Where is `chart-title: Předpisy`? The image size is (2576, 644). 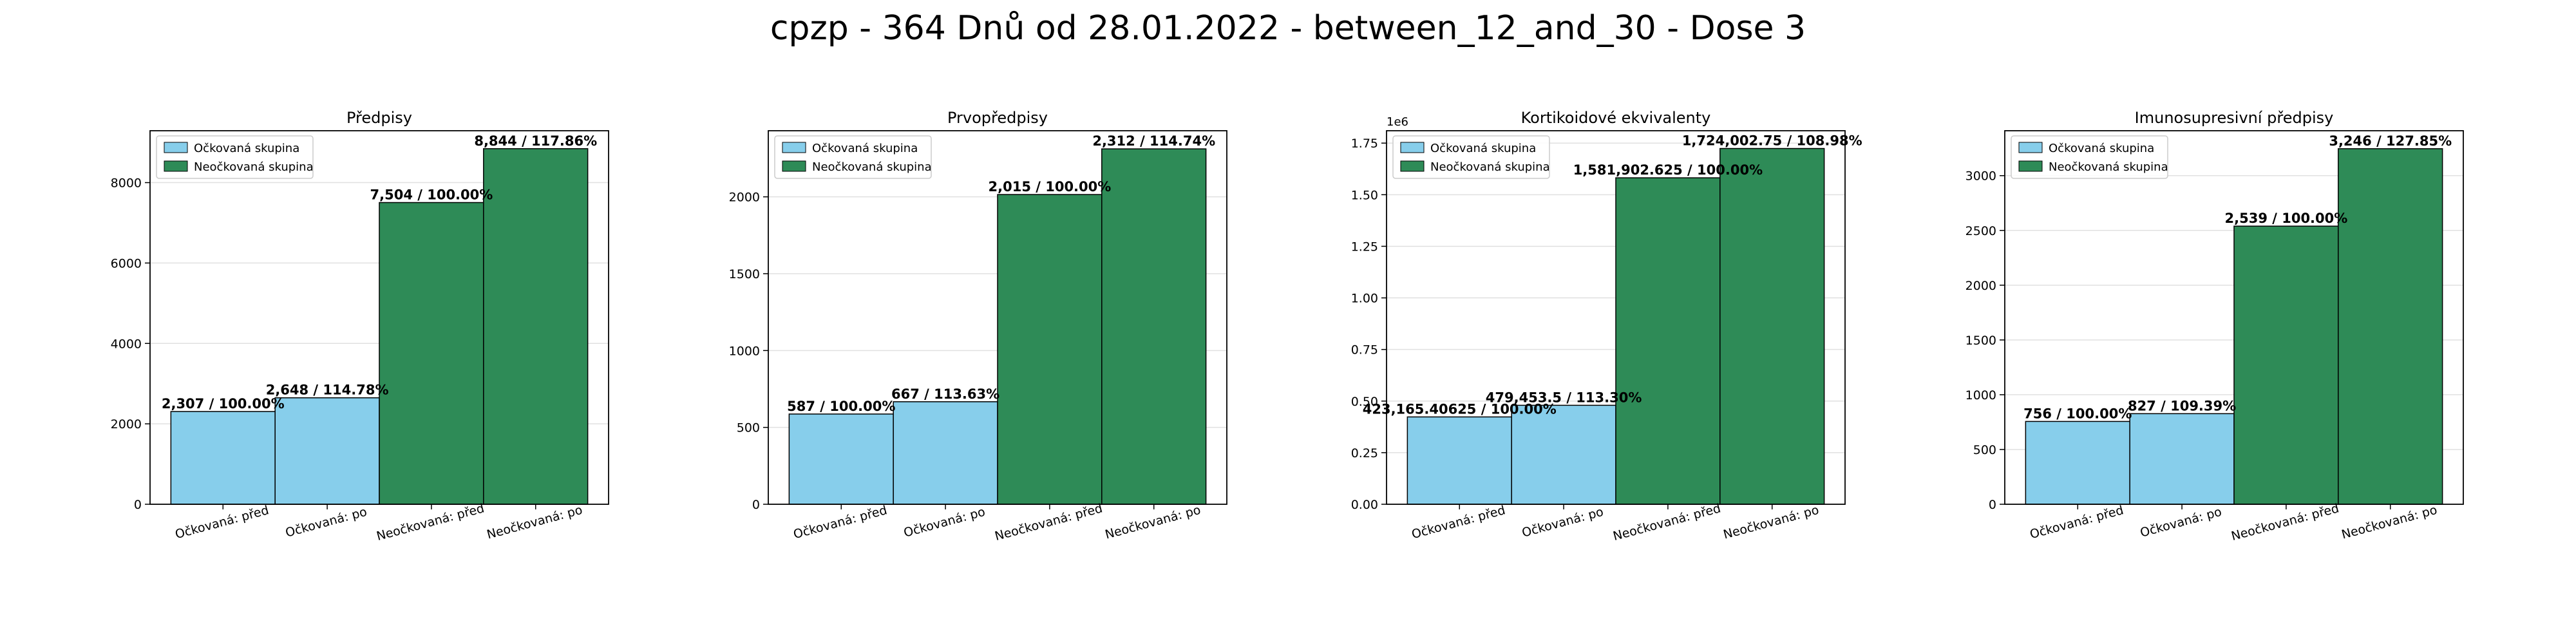
chart-title: Předpisy is located at coordinates (379, 118).